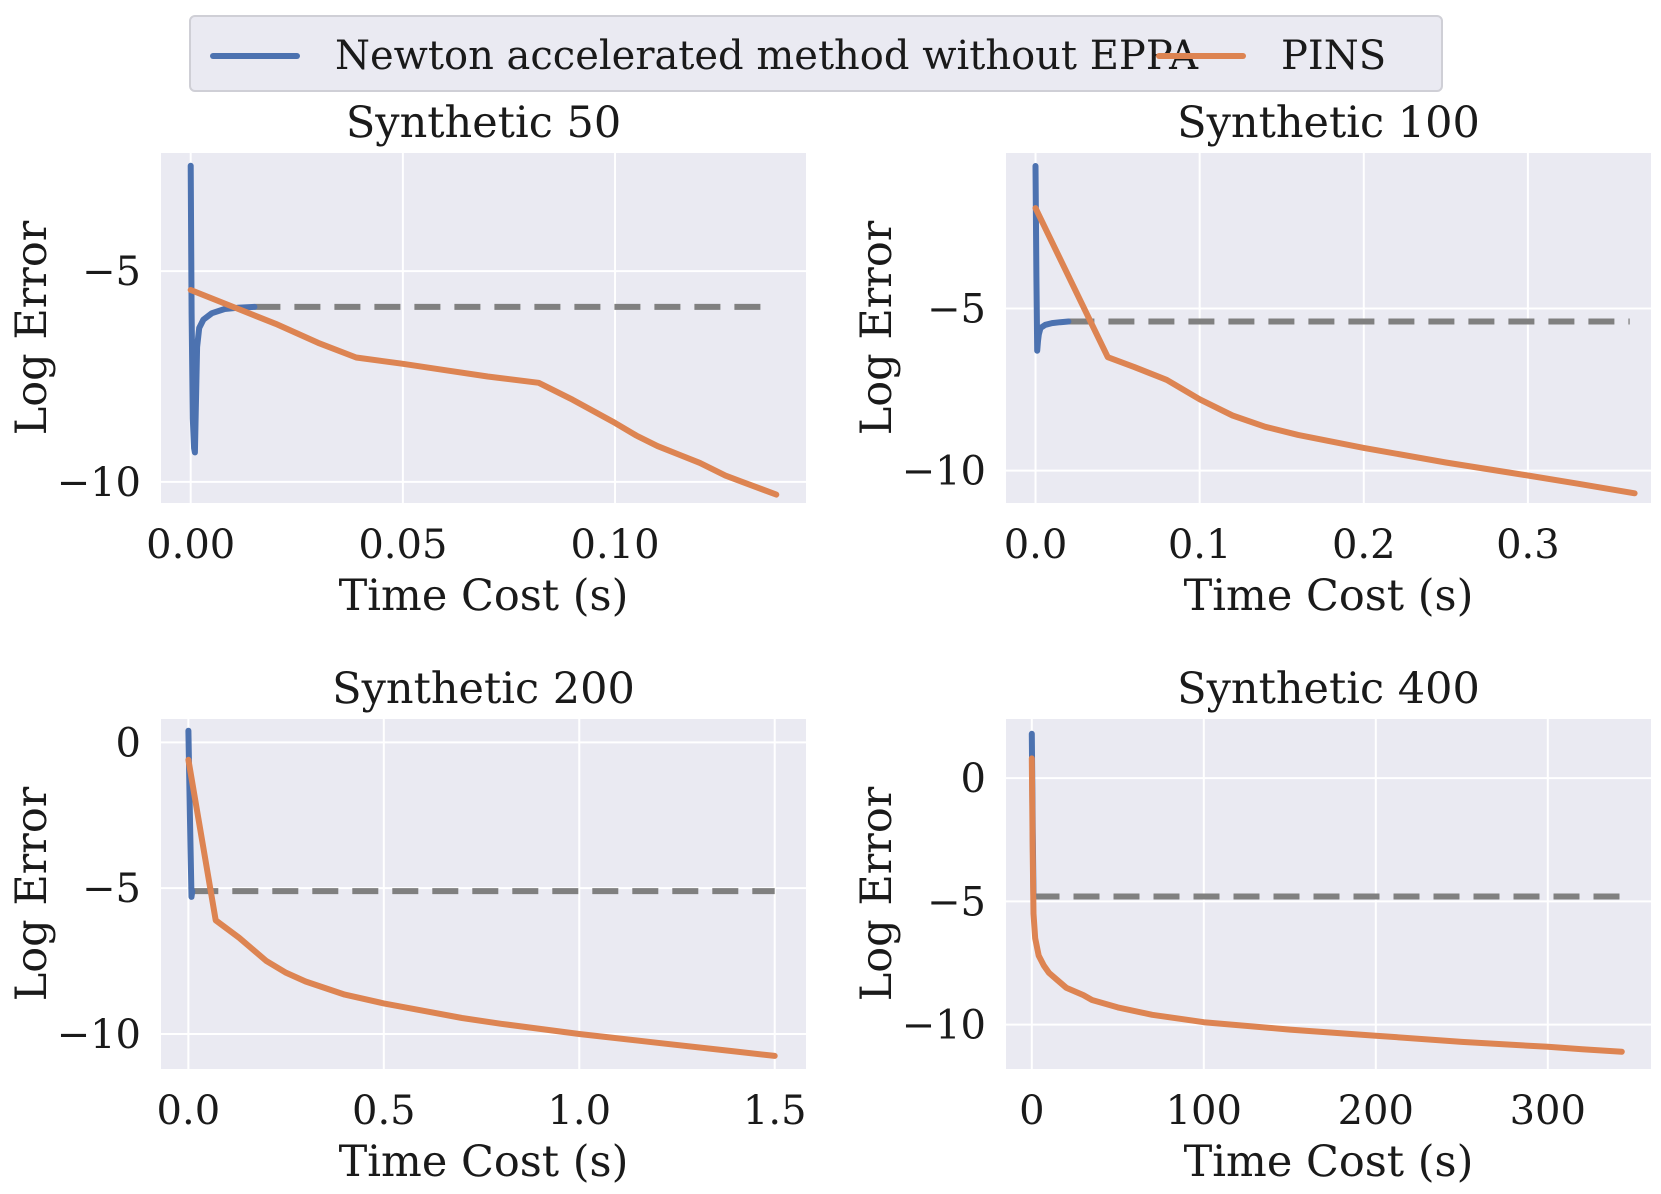 Image resolution: width=1661 pixels, height=1194 pixels. What do you see at coordinates (483, 123) in the screenshot?
I see `chart-title: Synthetic 50` at bounding box center [483, 123].